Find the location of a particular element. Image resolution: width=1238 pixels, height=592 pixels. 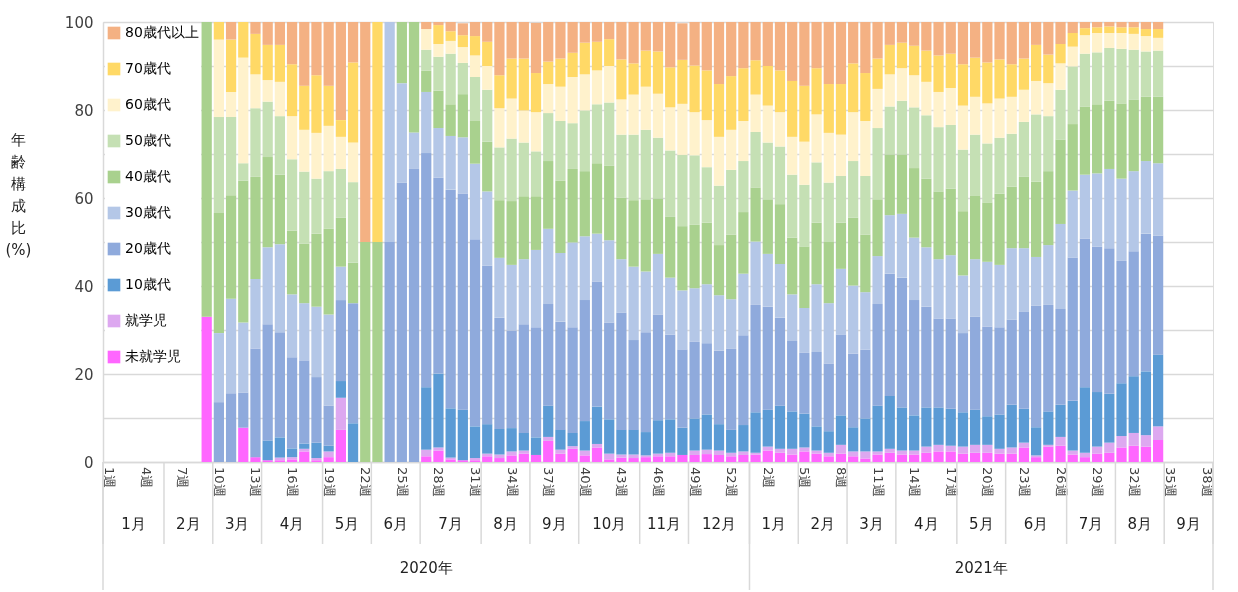

x-tick-label: 8週 is located at coordinates (841, 478).